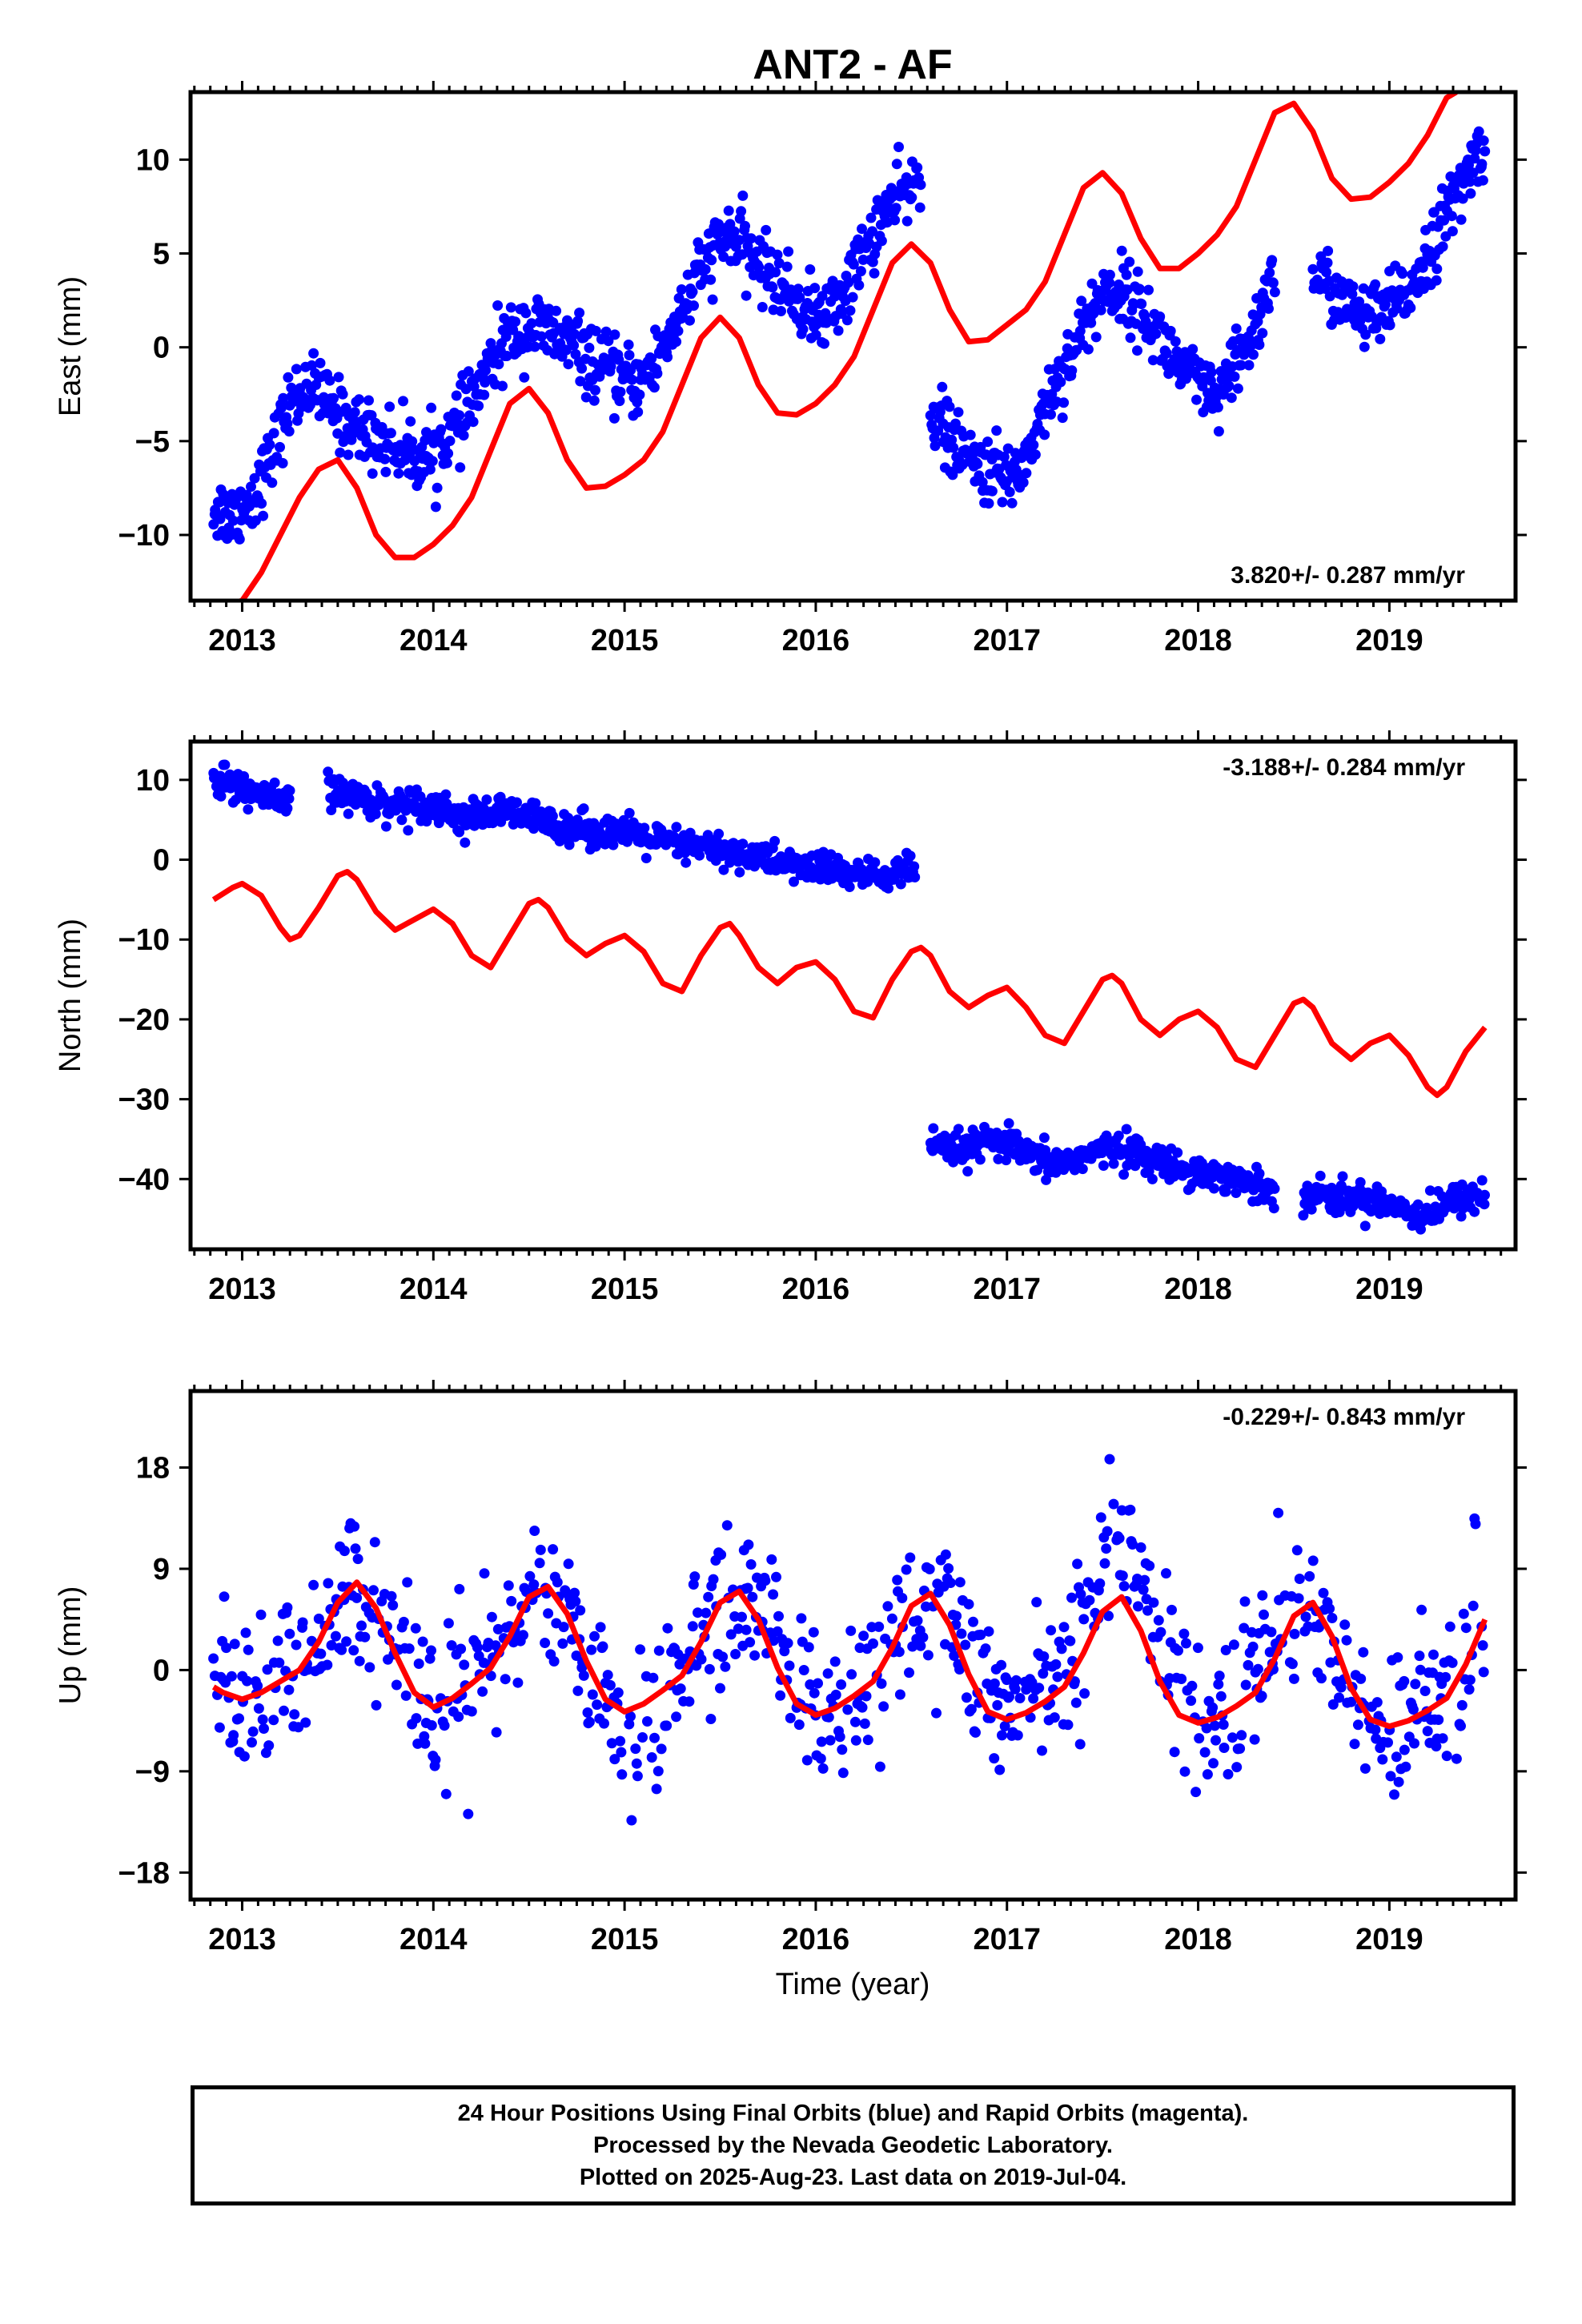 The height and width of the screenshot is (2324, 1582). I want to click on east-rate-annotation: 3.820+/- 0.287 mm/yr, so click(1348, 575).